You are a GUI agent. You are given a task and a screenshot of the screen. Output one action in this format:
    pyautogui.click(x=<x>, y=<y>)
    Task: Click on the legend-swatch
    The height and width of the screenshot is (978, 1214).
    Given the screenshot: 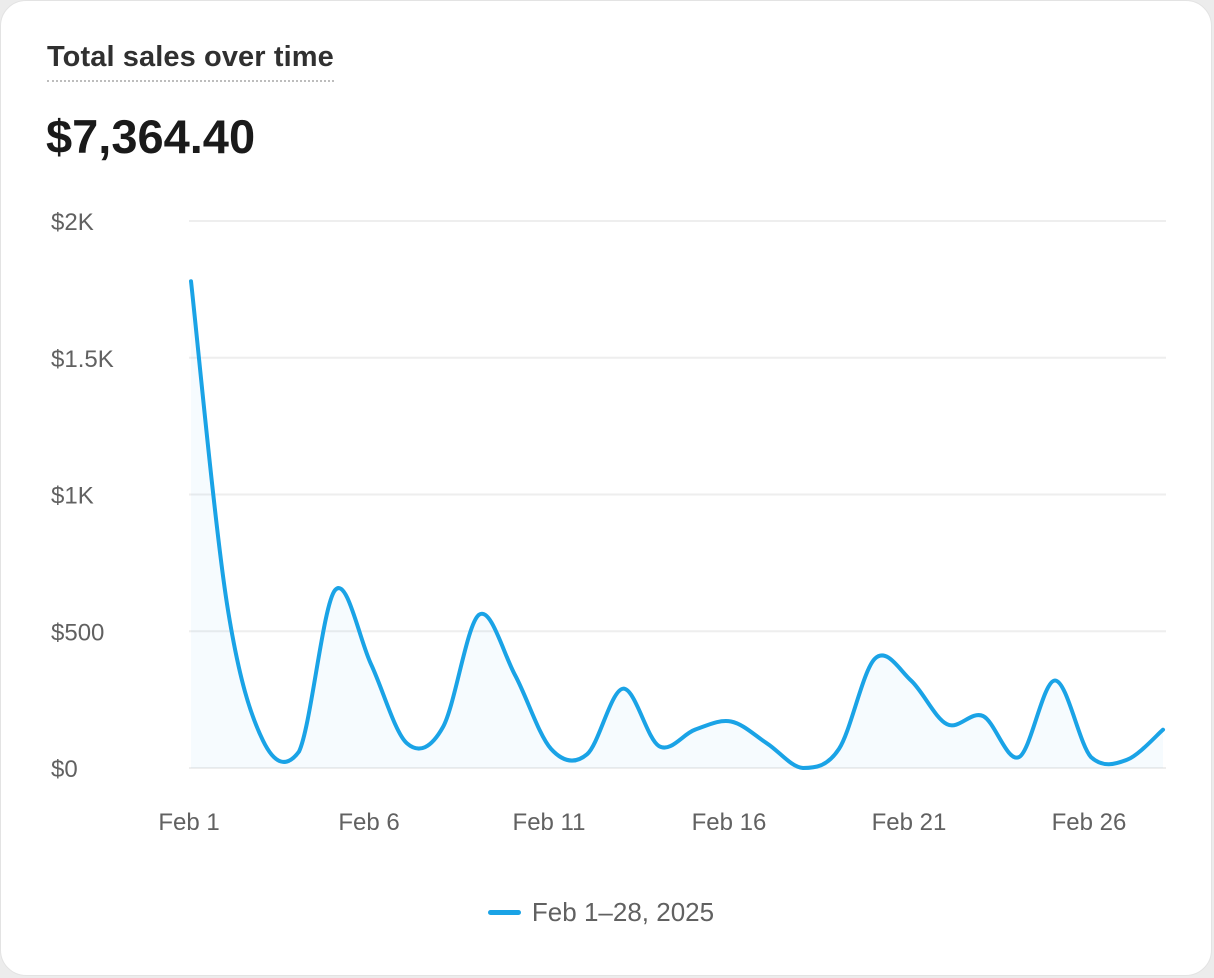 What is the action you would take?
    pyautogui.click(x=504, y=912)
    